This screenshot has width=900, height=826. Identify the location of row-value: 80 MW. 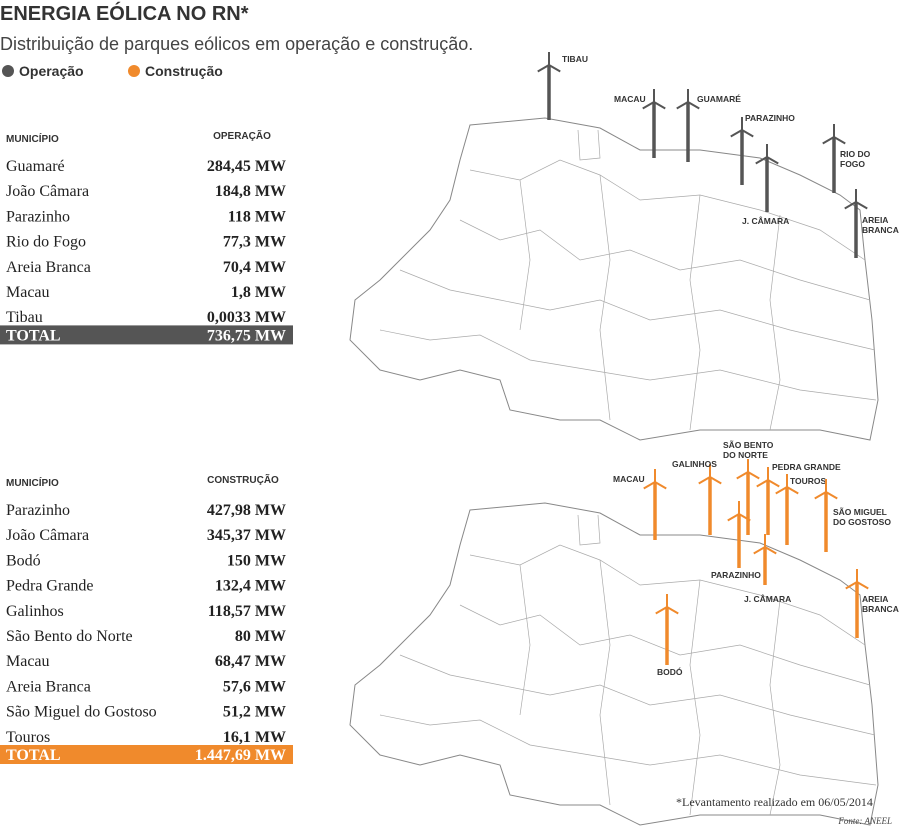
(260, 636).